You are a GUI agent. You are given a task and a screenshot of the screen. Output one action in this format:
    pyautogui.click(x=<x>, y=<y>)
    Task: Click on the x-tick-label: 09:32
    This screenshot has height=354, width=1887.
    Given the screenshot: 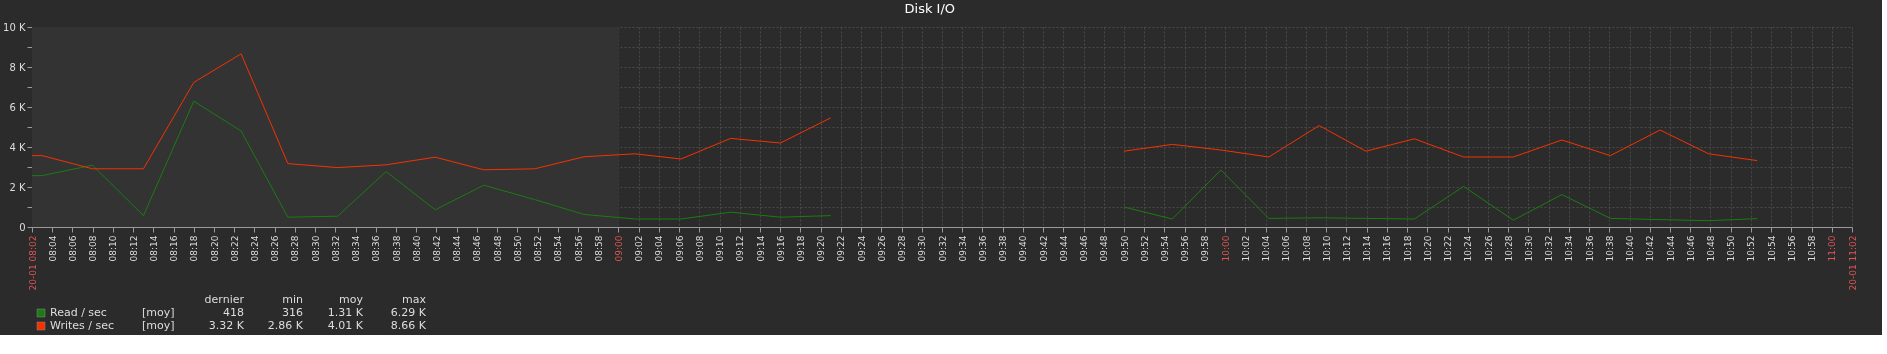 What is the action you would take?
    pyautogui.click(x=942, y=248)
    